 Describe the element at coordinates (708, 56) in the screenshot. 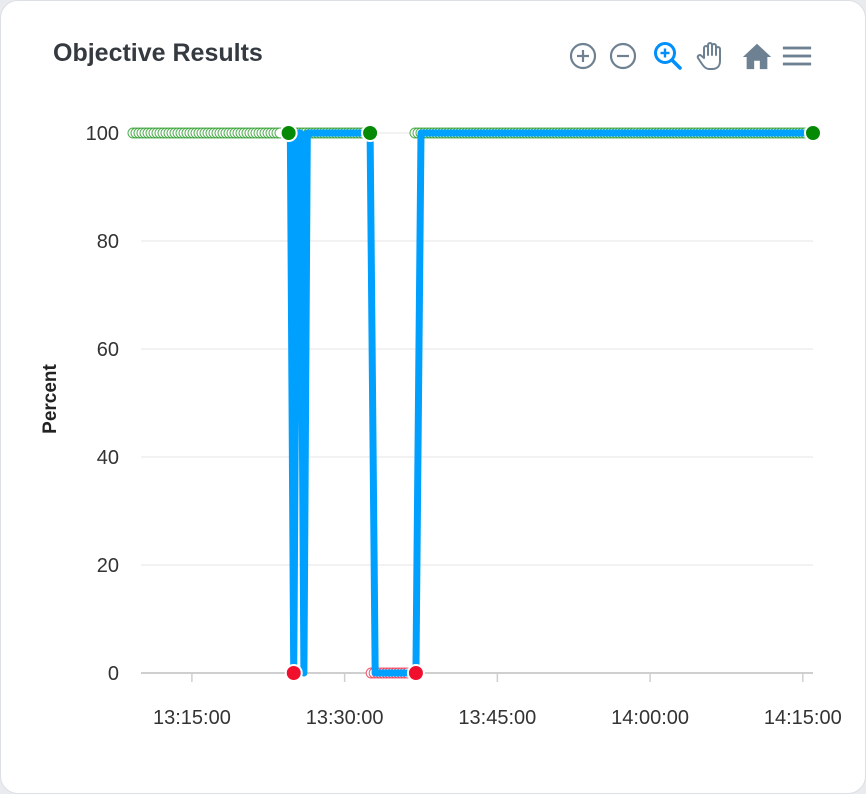

I see `hand-icon` at that location.